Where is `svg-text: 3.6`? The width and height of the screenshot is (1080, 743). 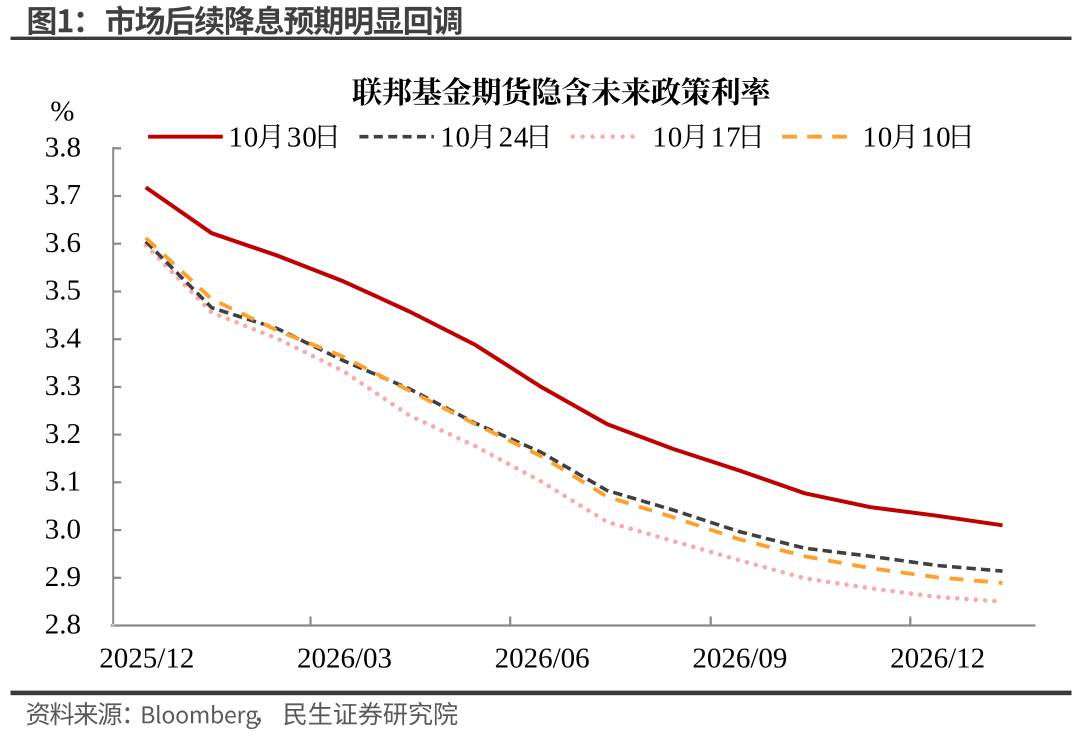 svg-text: 3.6 is located at coordinates (63, 243).